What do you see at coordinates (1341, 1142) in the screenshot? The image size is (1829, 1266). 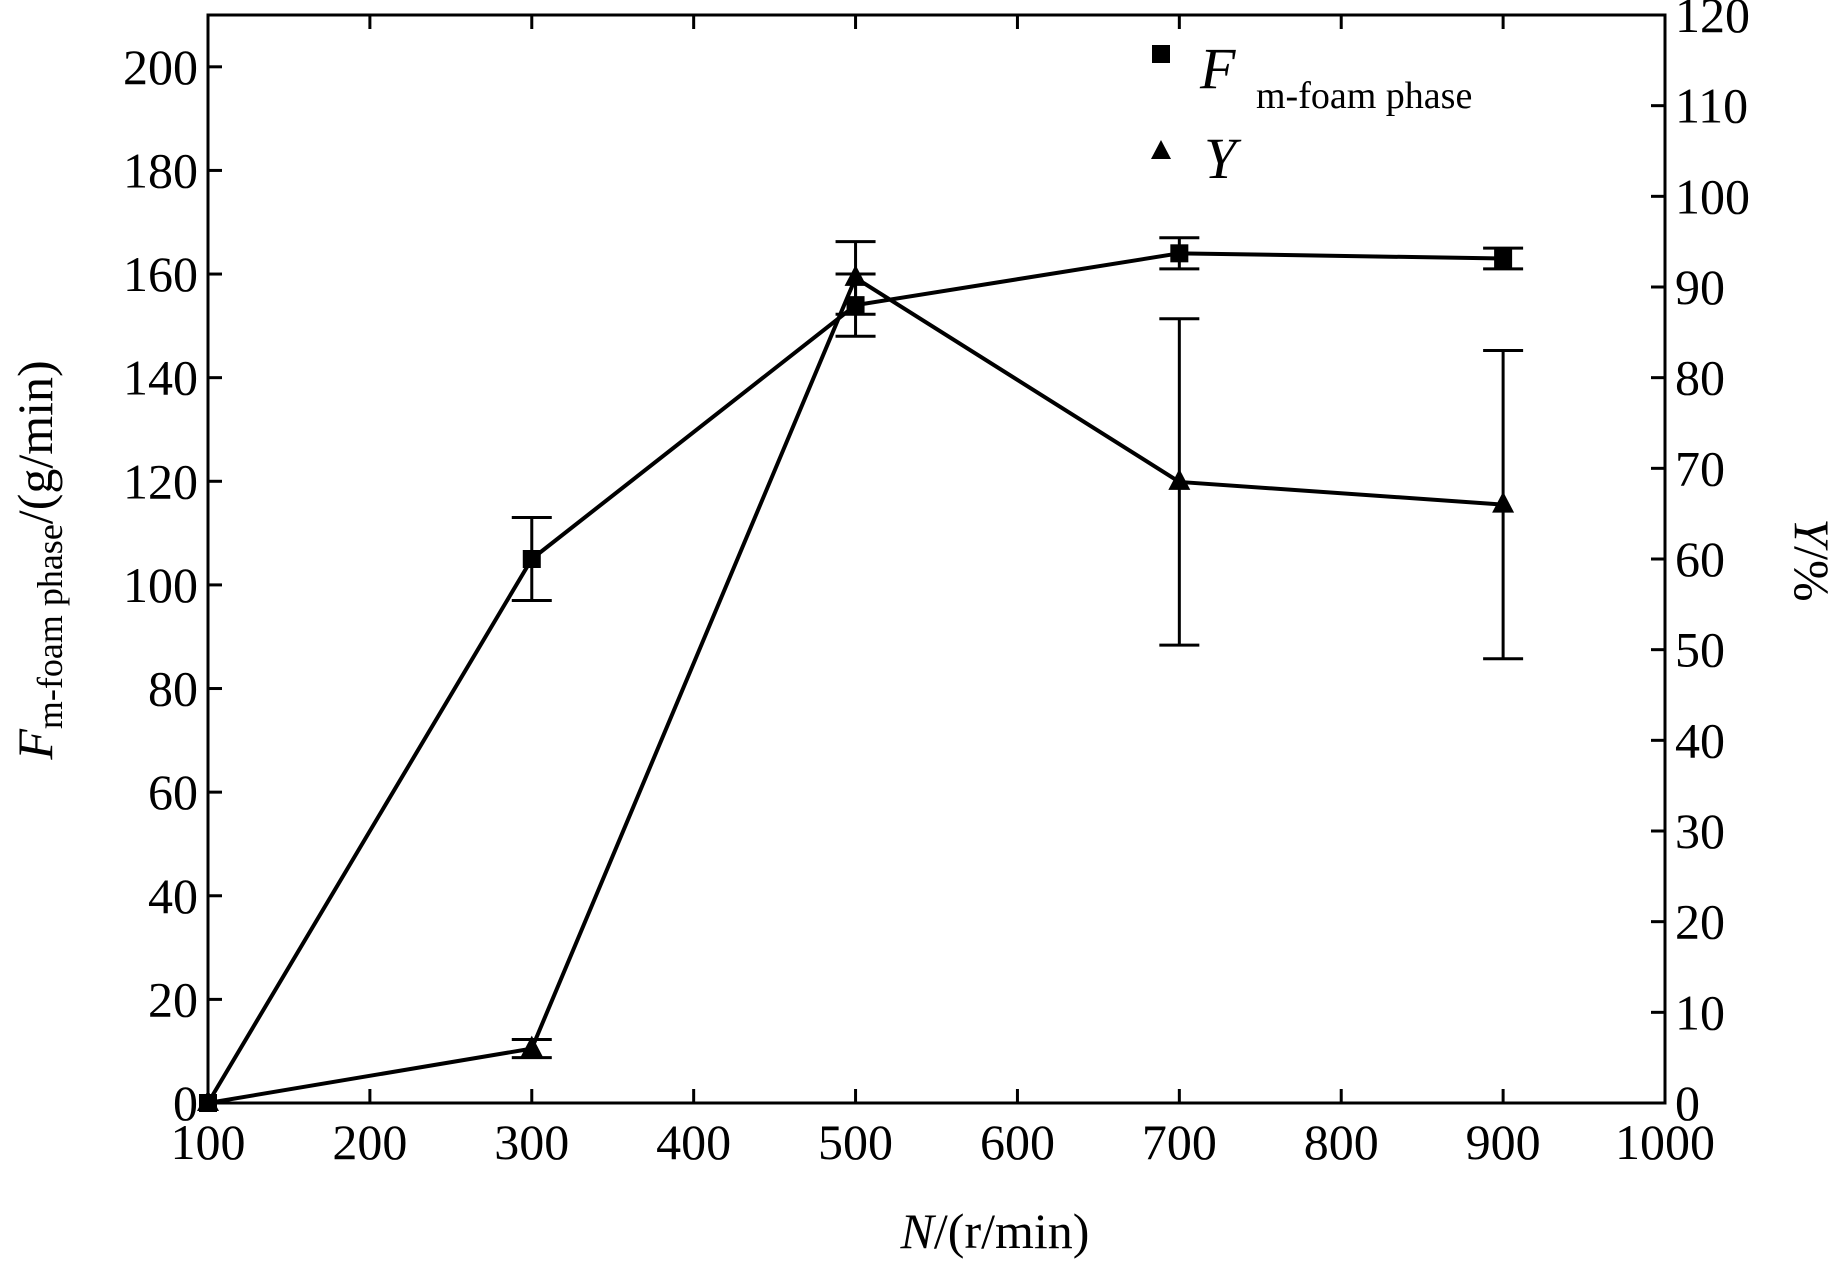 I see `x-tick-label: 800` at bounding box center [1341, 1142].